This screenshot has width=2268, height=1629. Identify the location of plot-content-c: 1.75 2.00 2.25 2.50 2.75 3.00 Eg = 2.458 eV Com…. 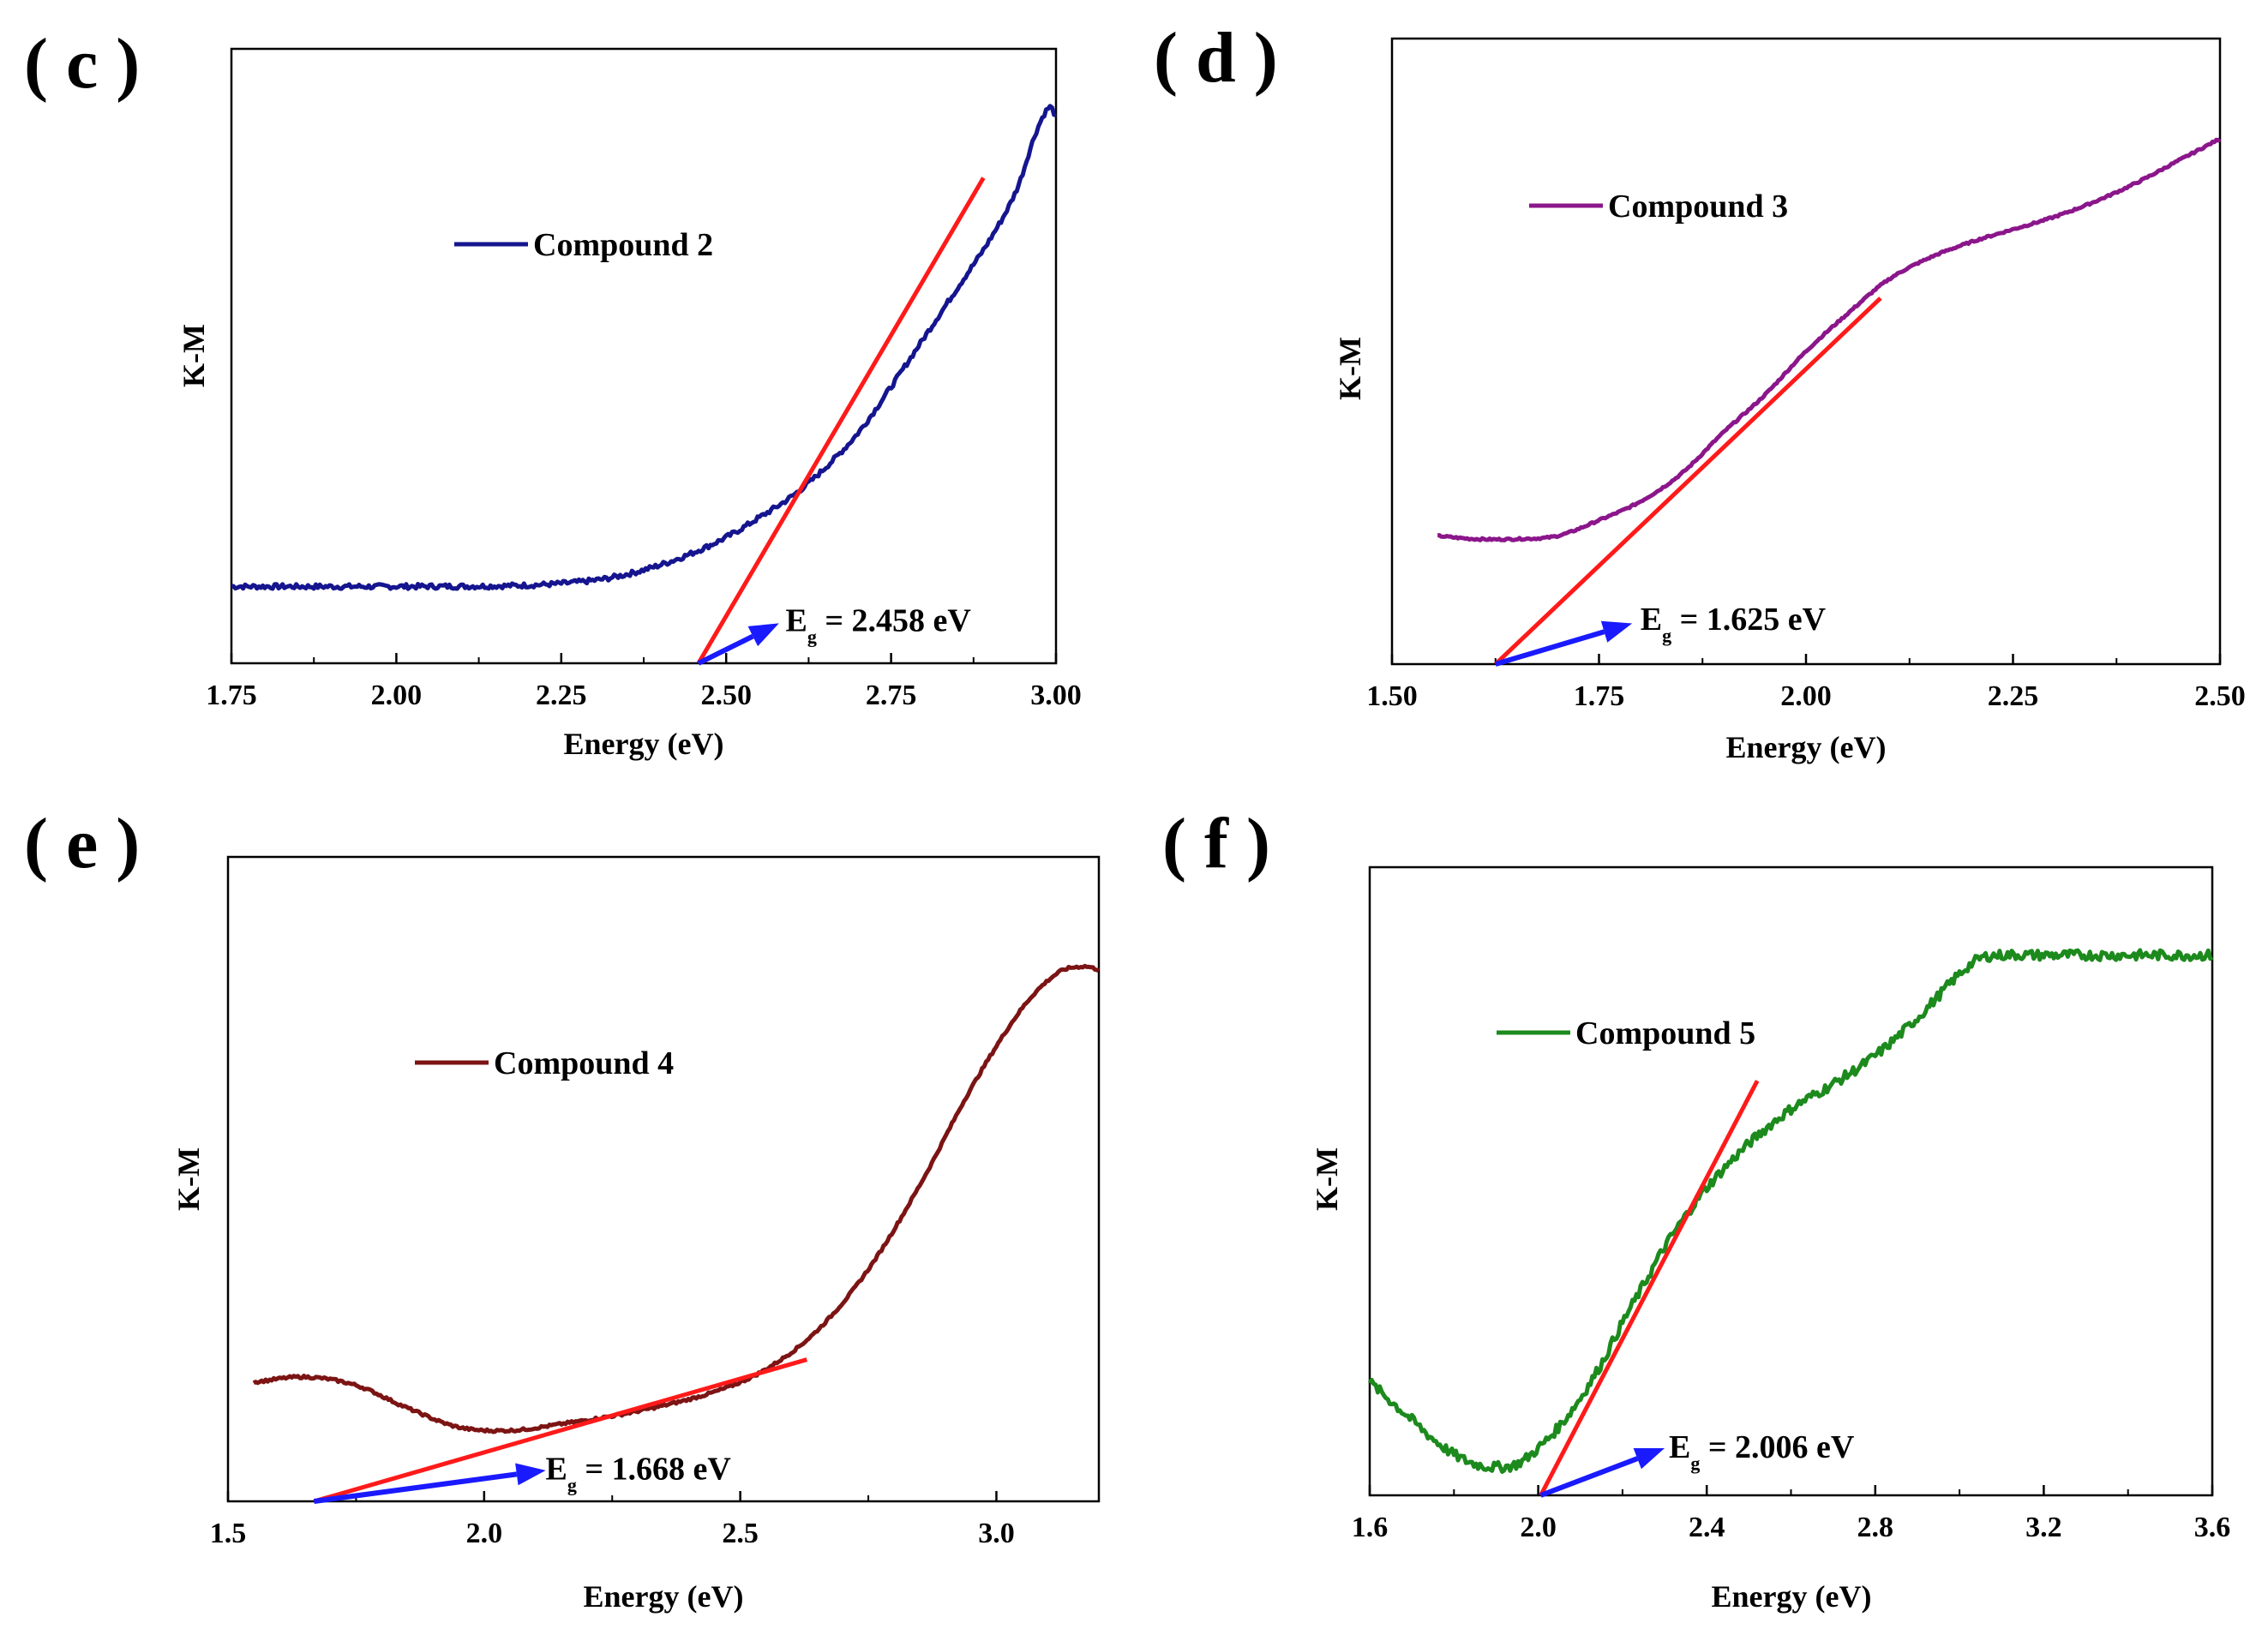
(644, 407).